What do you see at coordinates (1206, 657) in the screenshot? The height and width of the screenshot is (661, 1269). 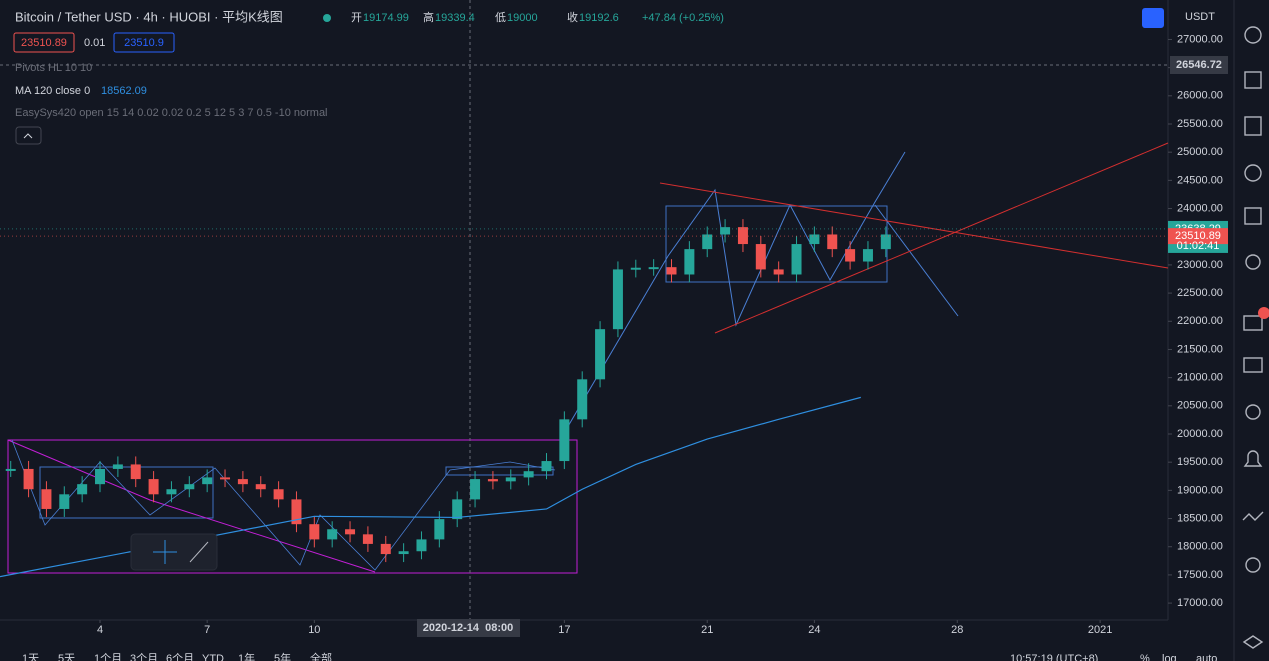 I see `scale-button: auto` at bounding box center [1206, 657].